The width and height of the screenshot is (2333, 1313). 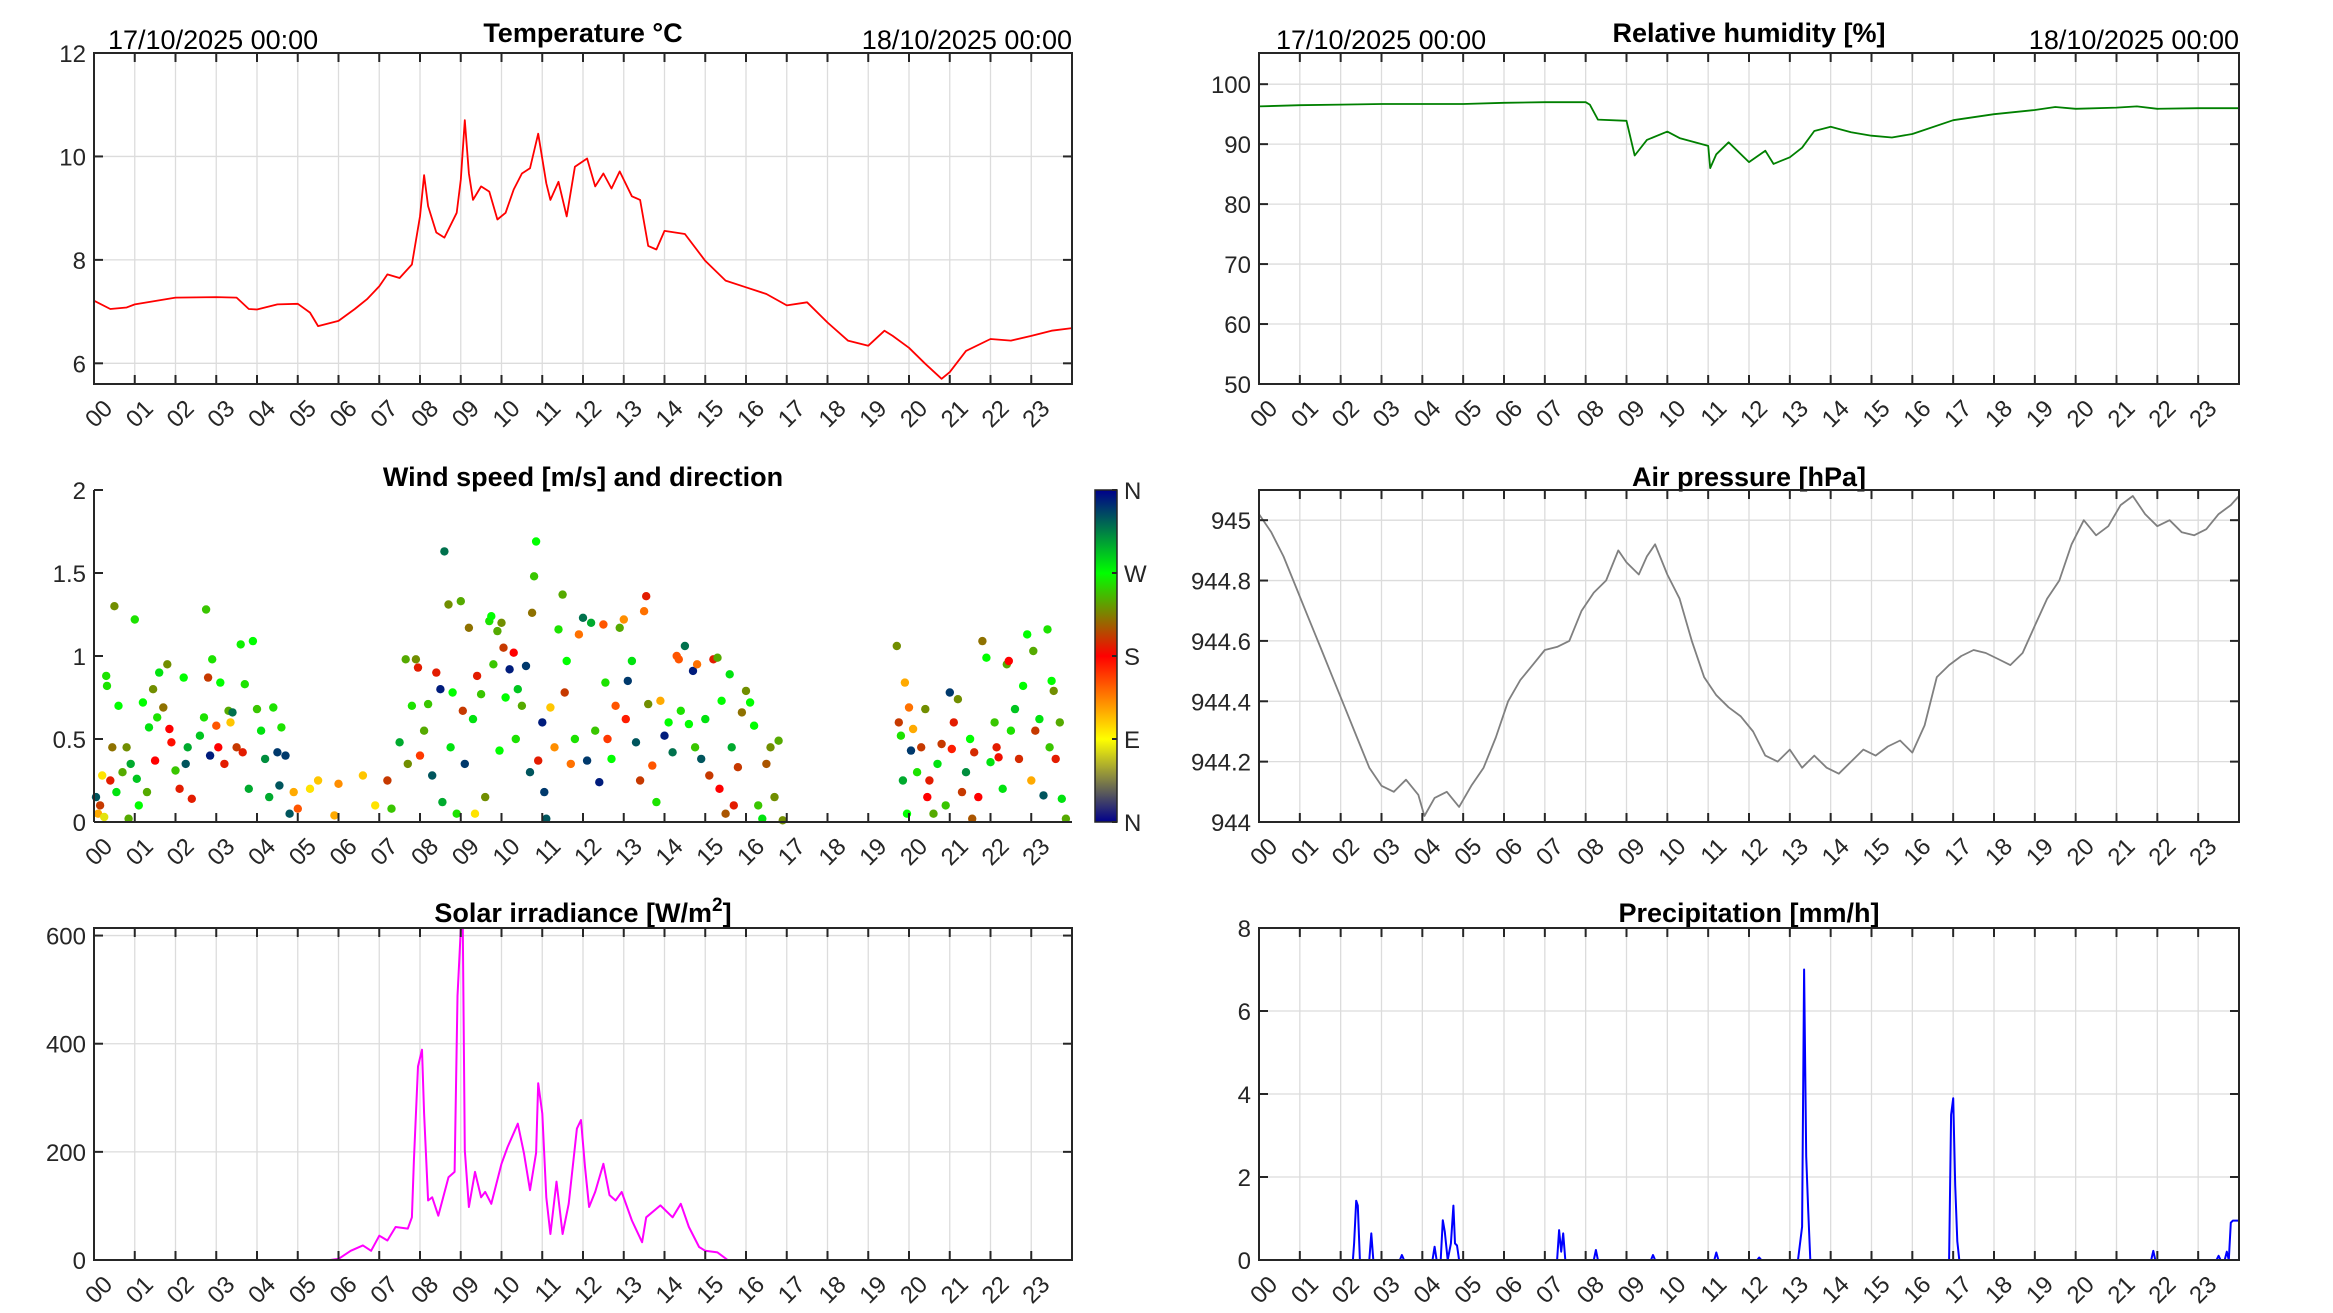 I want to click on x-tick-label: 07, so click(x=1550, y=414).